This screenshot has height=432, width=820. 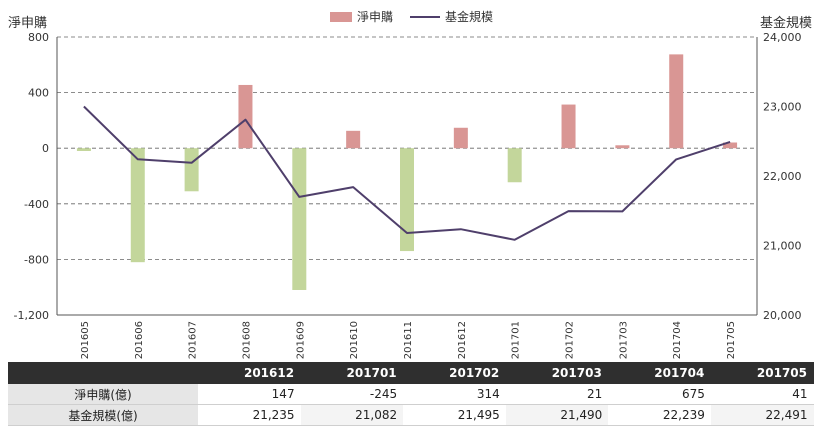 I want to click on left-axis-title: 淨申購, so click(x=27, y=23).